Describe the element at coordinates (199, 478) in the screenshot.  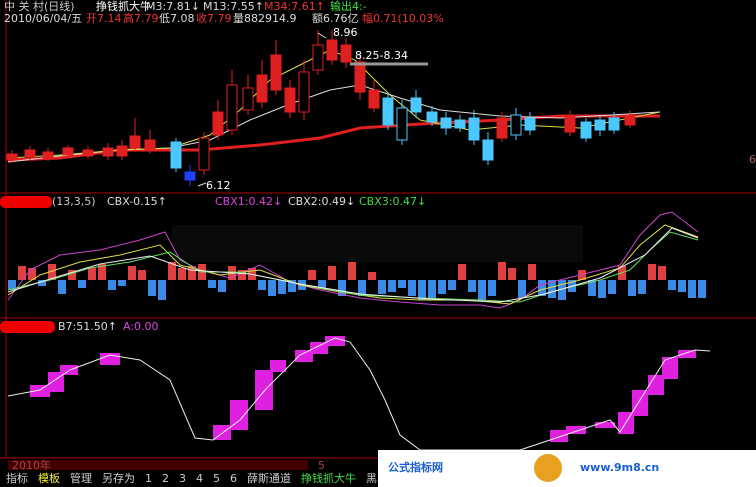
I see `tab: 4` at that location.